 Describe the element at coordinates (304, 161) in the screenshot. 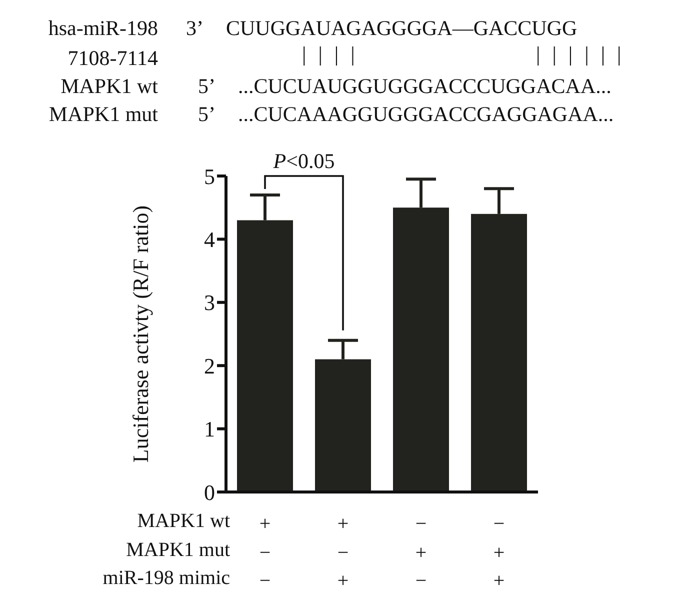

I see `text: P<0.05` at that location.